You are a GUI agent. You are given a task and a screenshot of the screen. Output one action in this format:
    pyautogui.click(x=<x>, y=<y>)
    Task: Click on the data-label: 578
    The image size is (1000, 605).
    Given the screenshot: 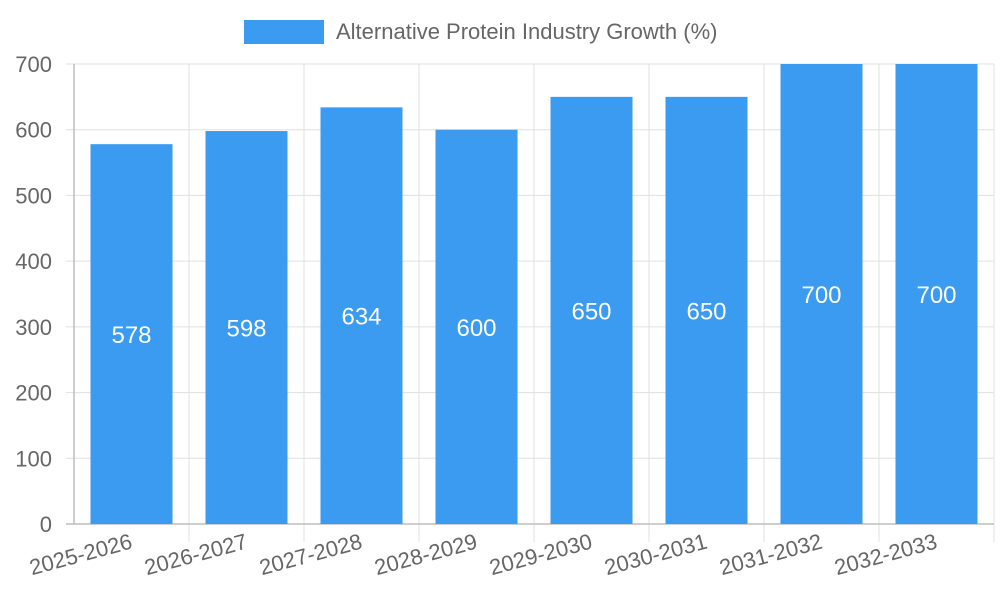 What is the action you would take?
    pyautogui.click(x=131, y=335)
    